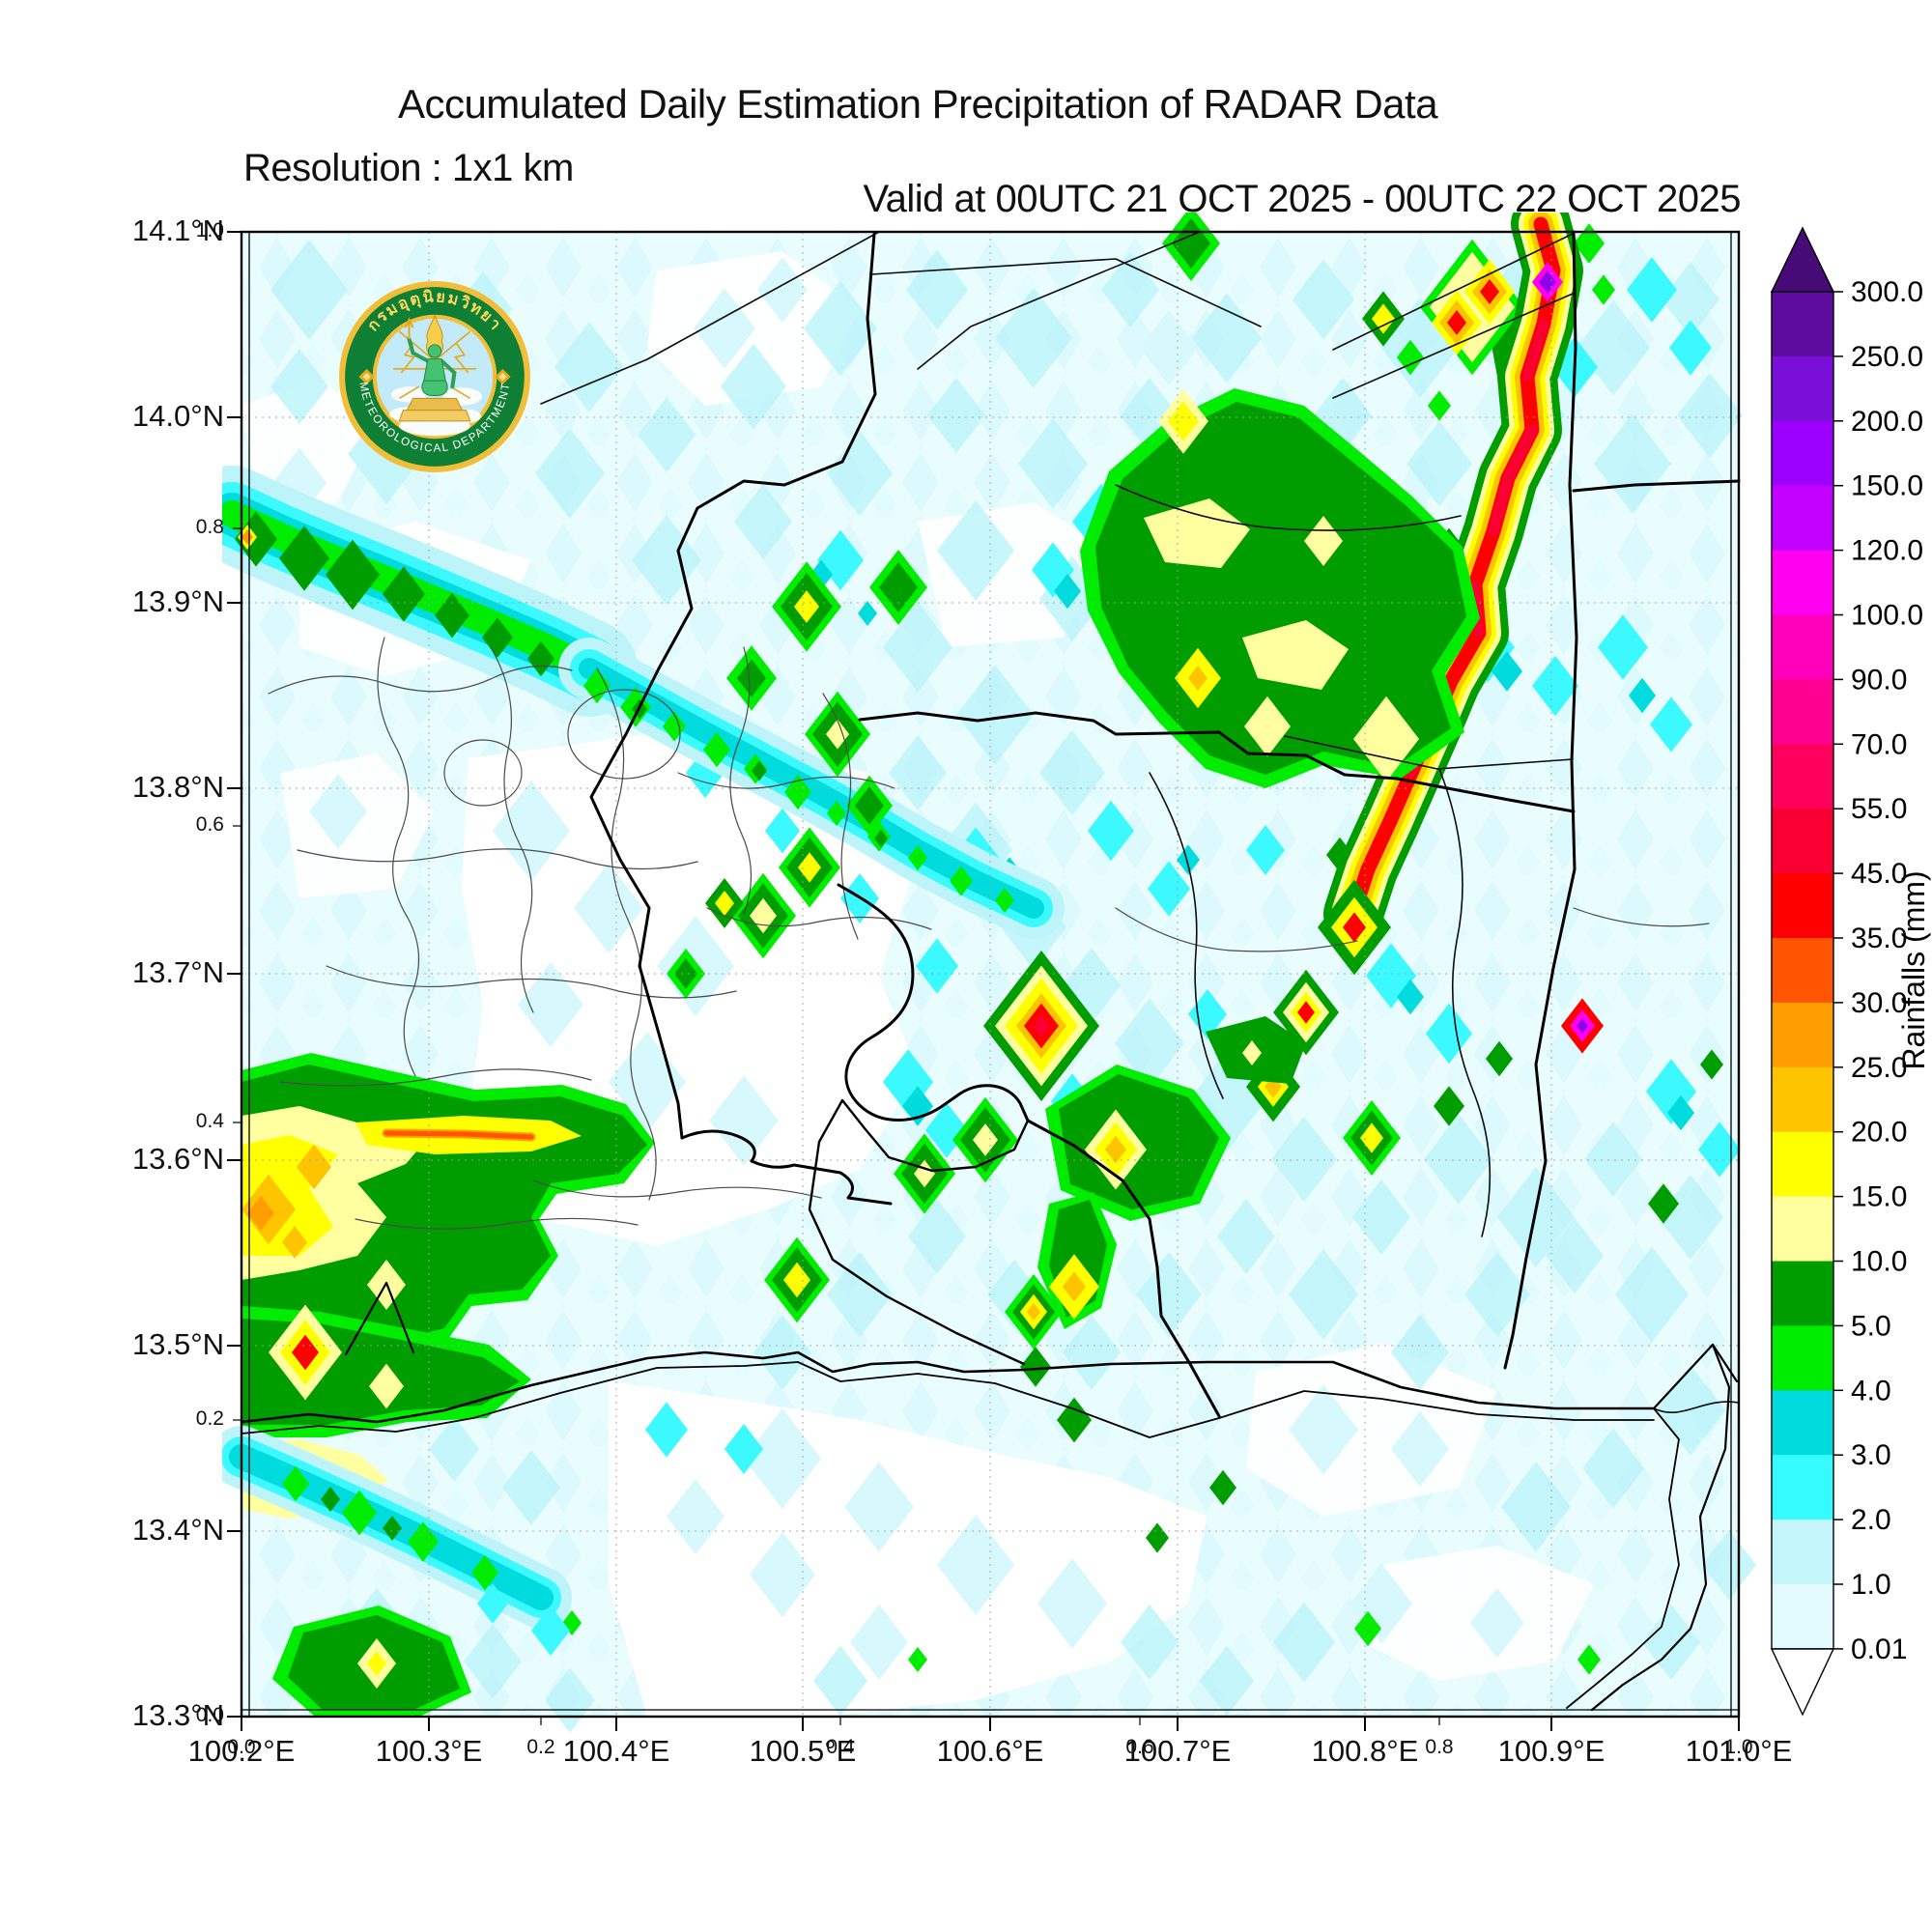 The width and height of the screenshot is (1932, 1932). Describe the element at coordinates (209, 1418) in the screenshot. I see `fraction-y-tick-label: 0.2` at that location.